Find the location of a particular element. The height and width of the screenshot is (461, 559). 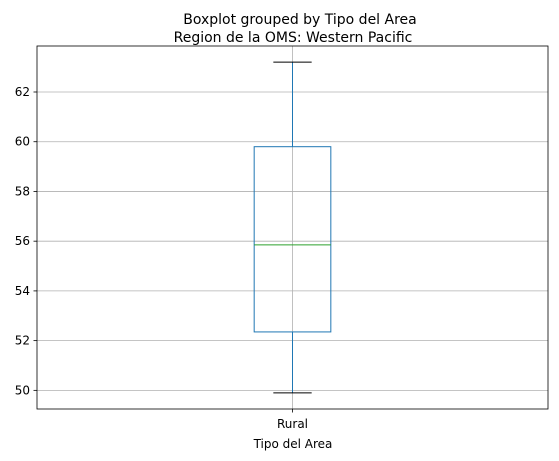

y-tick-label: 56 is located at coordinates (22, 241).